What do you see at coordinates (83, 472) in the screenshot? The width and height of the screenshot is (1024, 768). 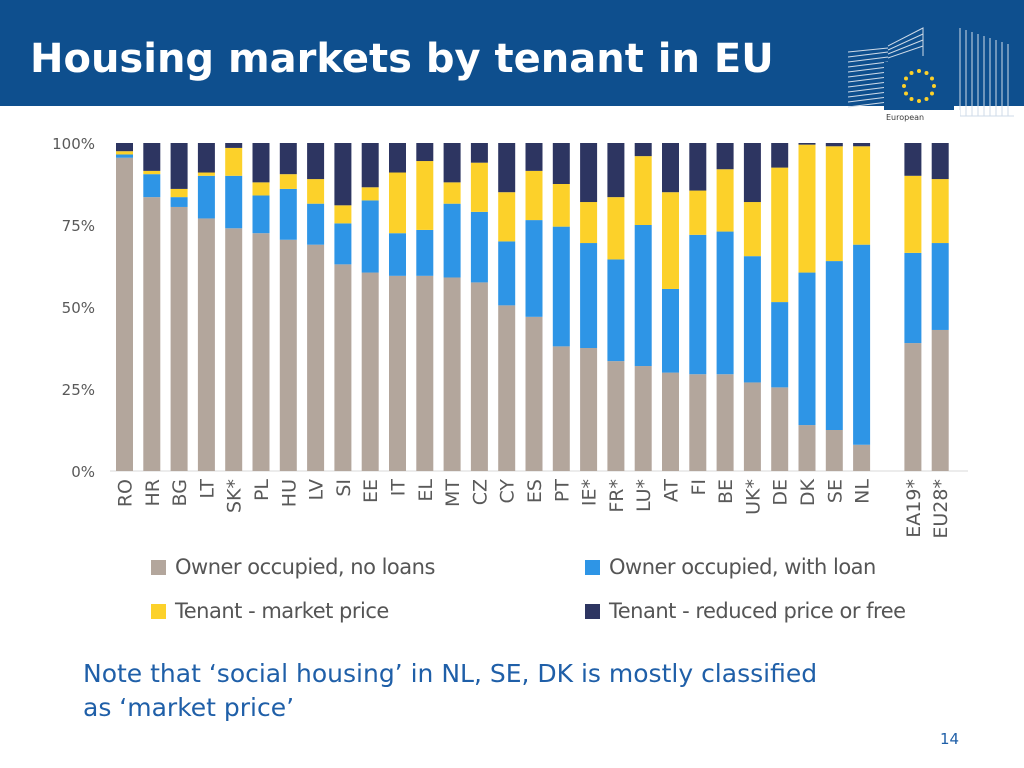 I see `y-tick-label: 0%` at bounding box center [83, 472].